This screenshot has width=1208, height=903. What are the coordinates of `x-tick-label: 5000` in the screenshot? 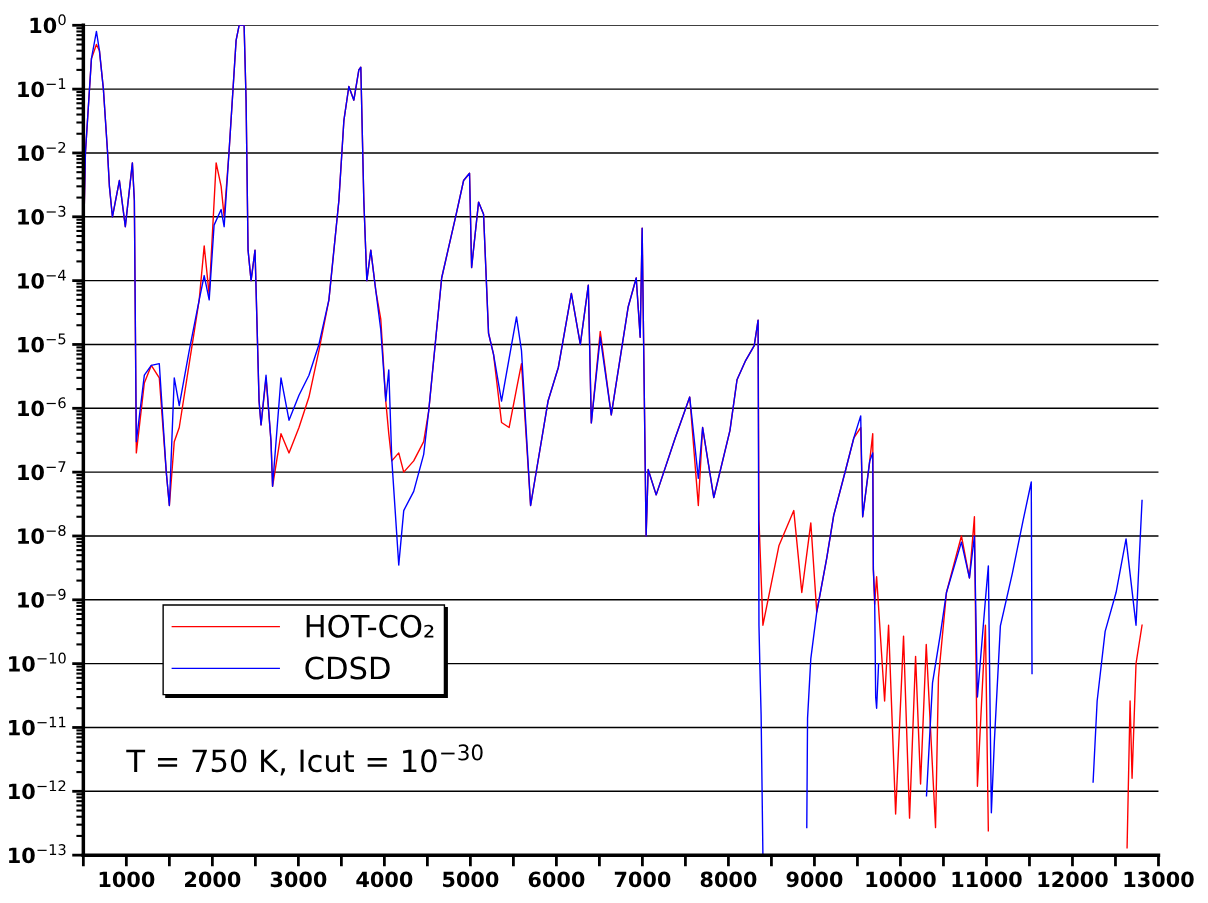 It's located at (471, 879).